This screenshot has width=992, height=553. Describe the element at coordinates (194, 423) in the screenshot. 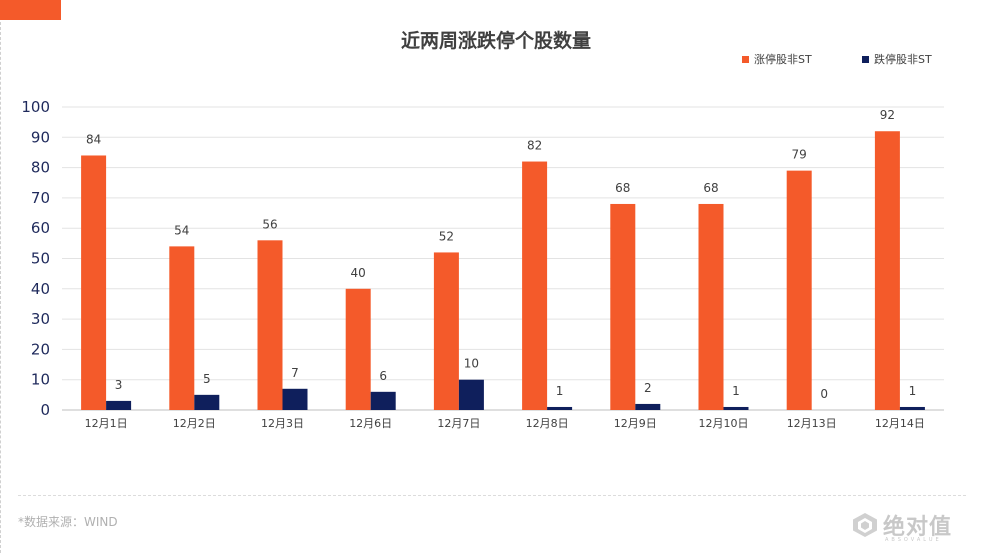

I see `x-tick-label: 12月2日` at that location.